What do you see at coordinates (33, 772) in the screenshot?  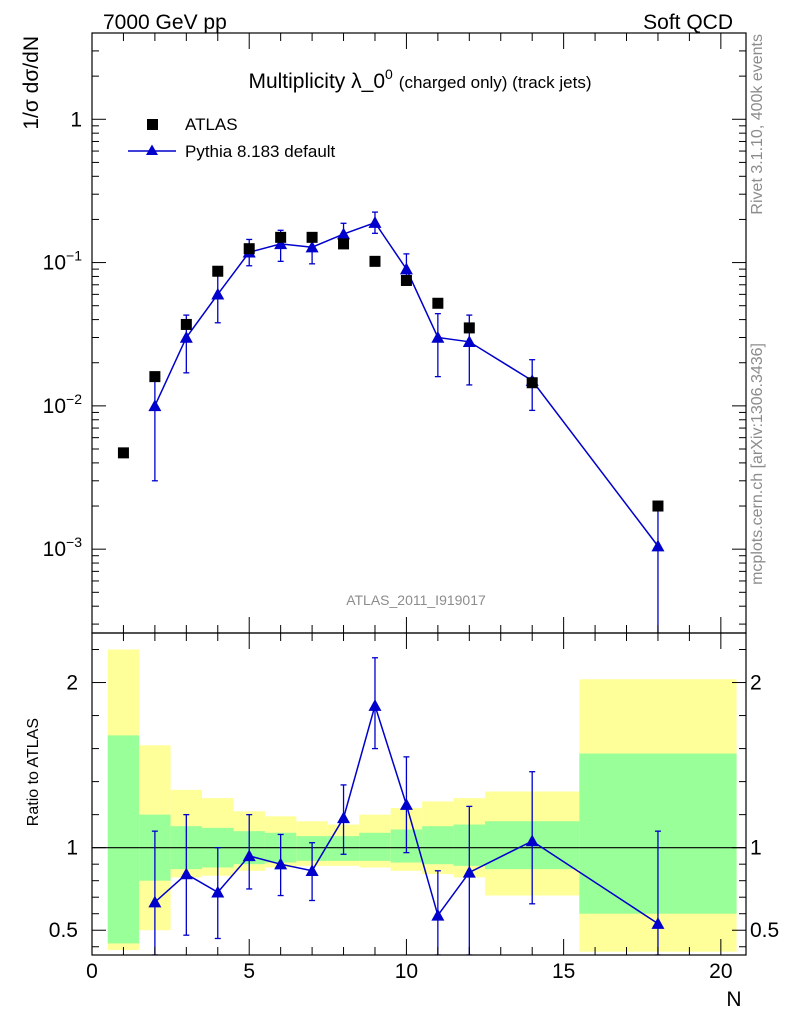 I see `ratio-y-axis-label: Ratio to ATLAS` at bounding box center [33, 772].